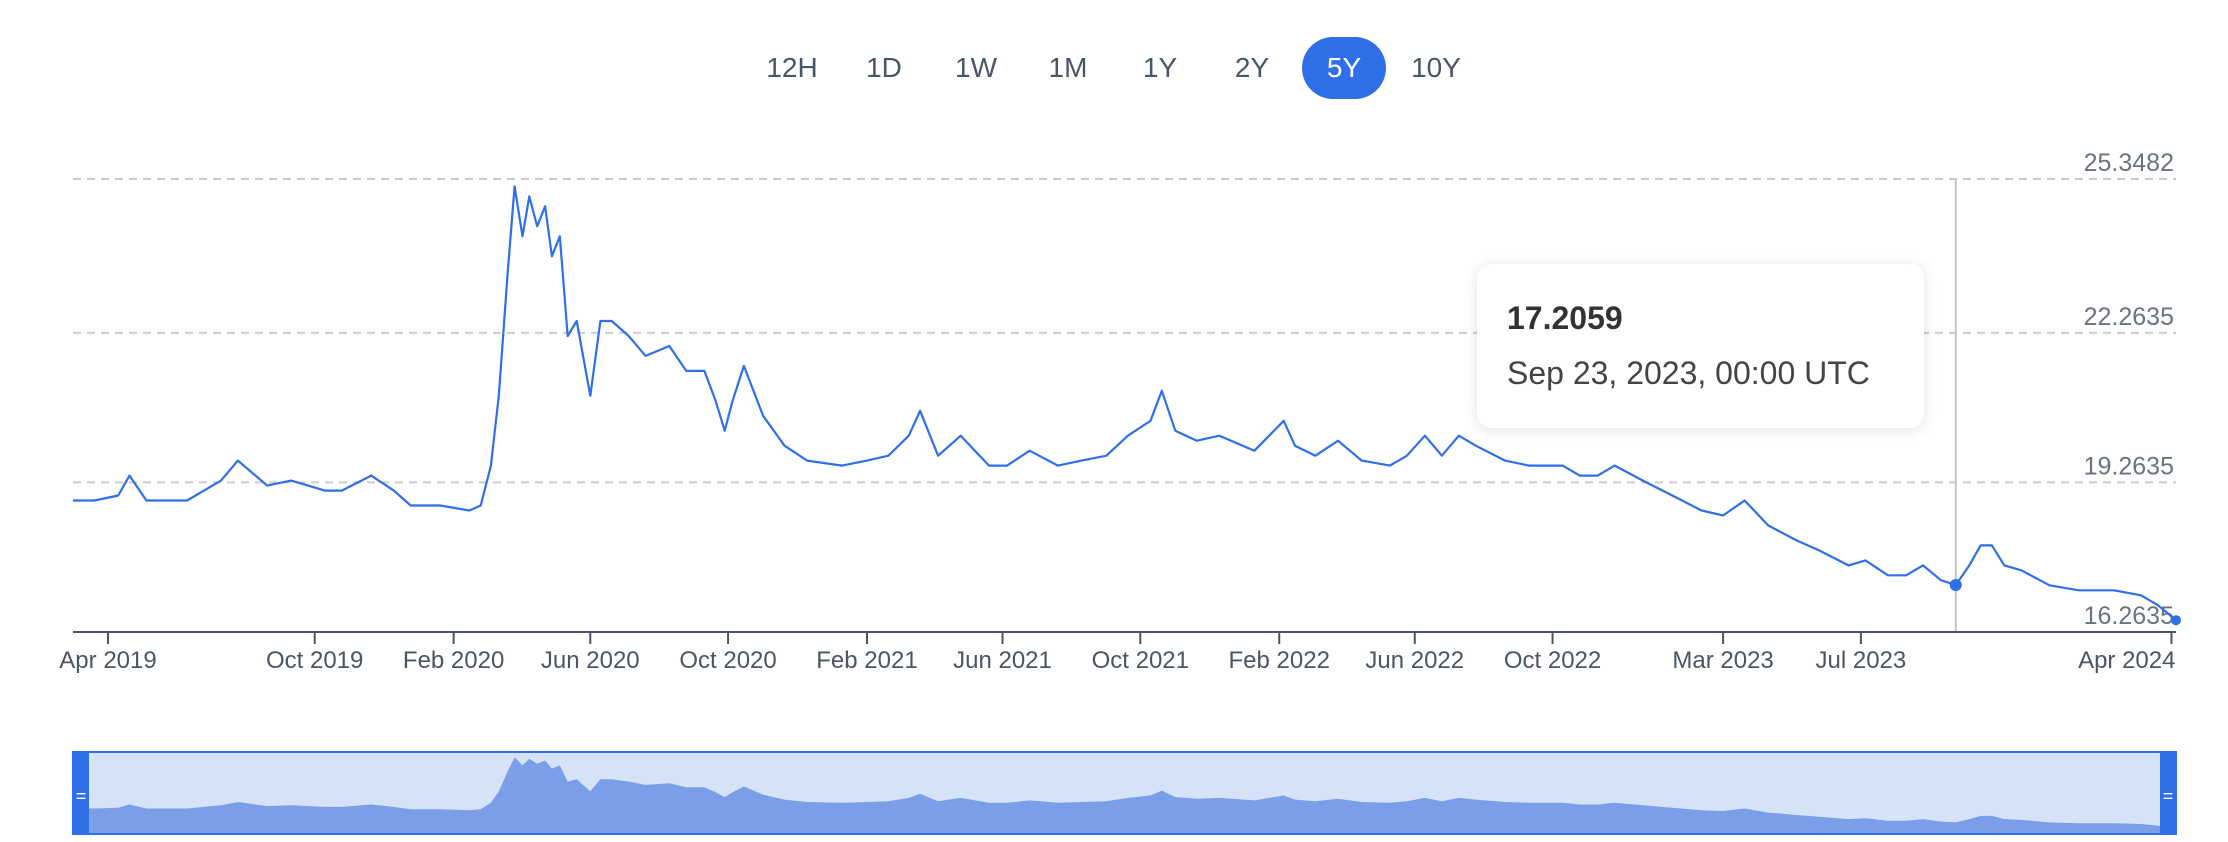  I want to click on navigator: = =, so click(1124, 793).